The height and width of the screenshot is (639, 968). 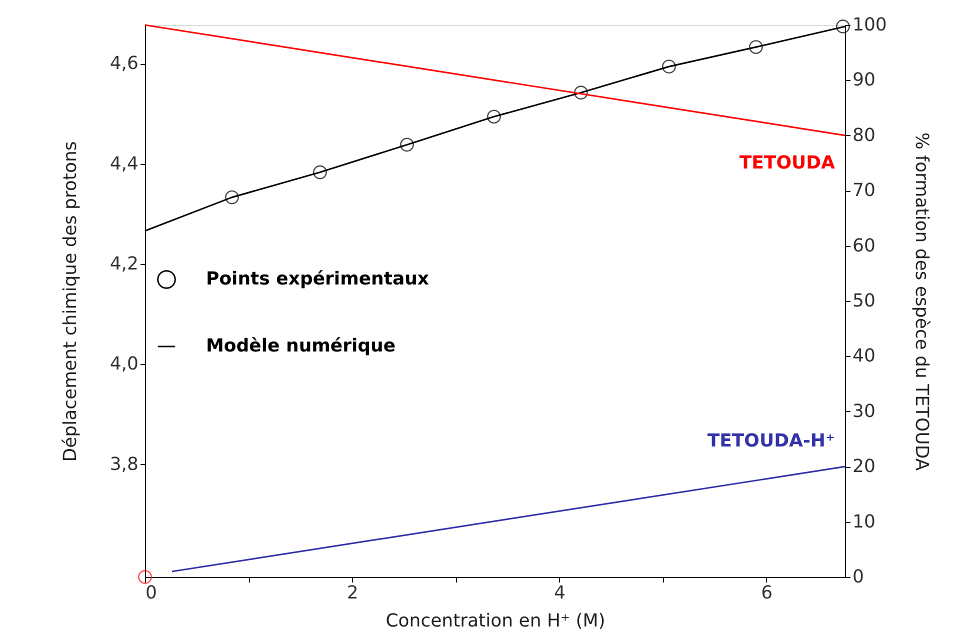 What do you see at coordinates (301, 346) in the screenshot?
I see `legend-label: Modèle numérique` at bounding box center [301, 346].